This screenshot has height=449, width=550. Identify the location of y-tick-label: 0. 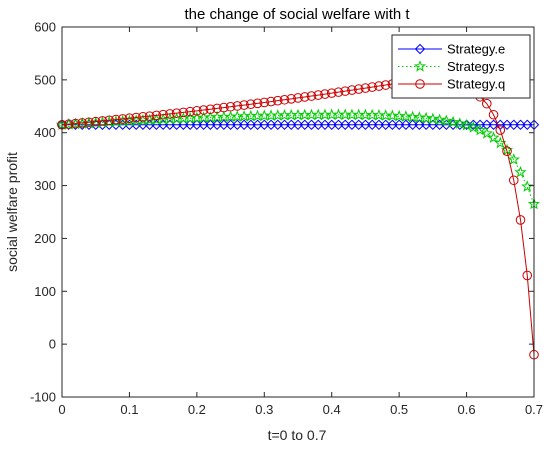
(52, 344).